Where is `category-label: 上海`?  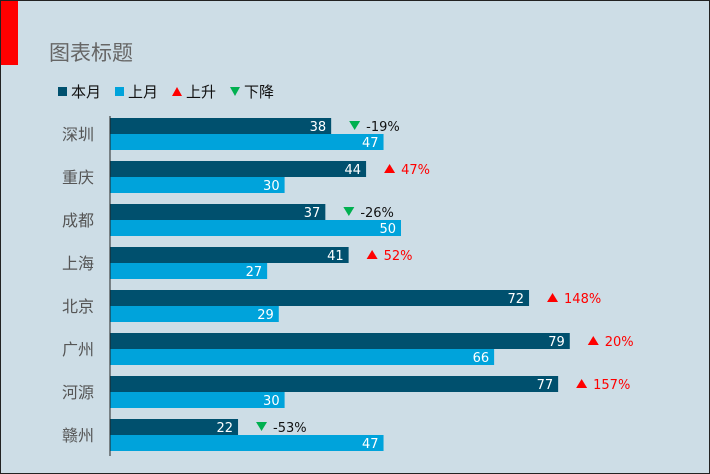 category-label: 上海 is located at coordinates (78, 263).